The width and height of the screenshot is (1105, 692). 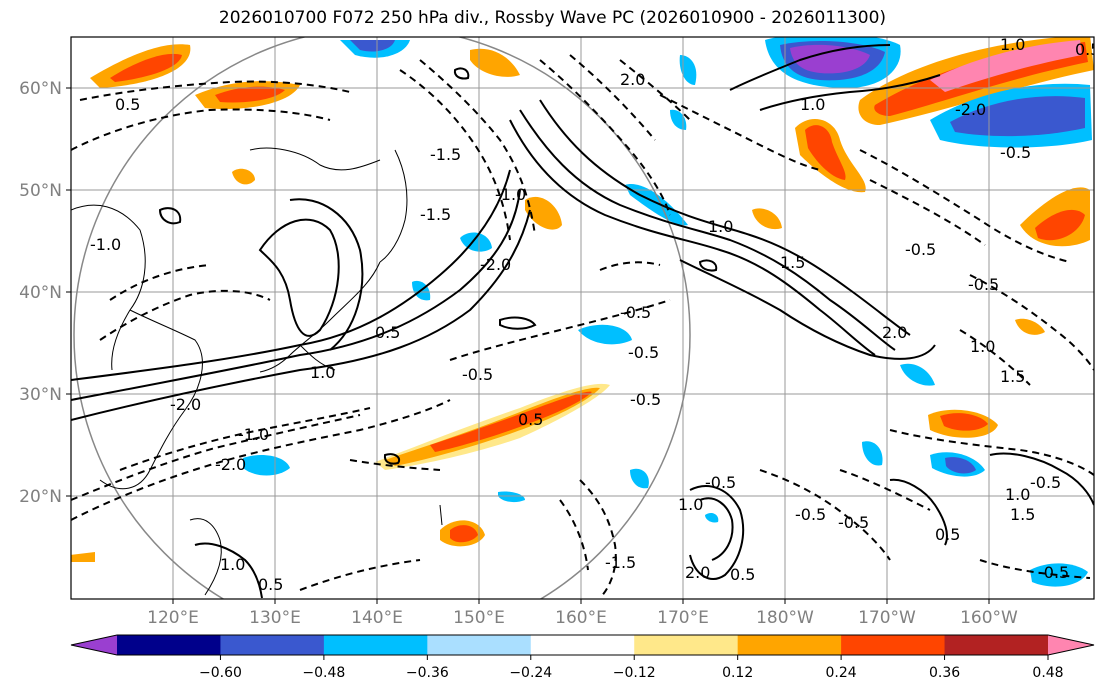 I want to click on lon-label: 170°W, so click(x=887, y=618).